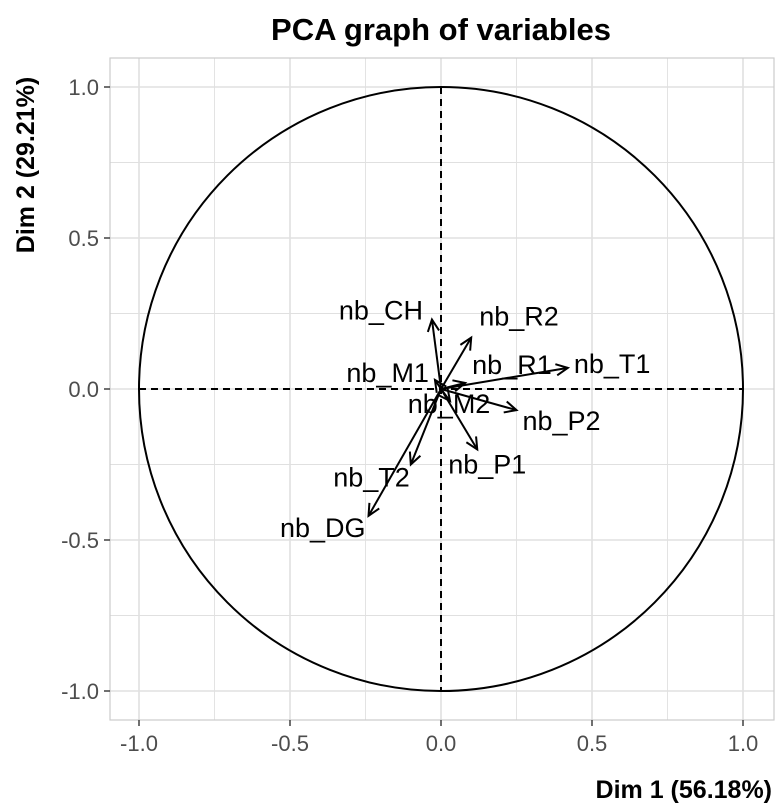  What do you see at coordinates (592, 743) in the screenshot?
I see `x-tick-label: 0.5` at bounding box center [592, 743].